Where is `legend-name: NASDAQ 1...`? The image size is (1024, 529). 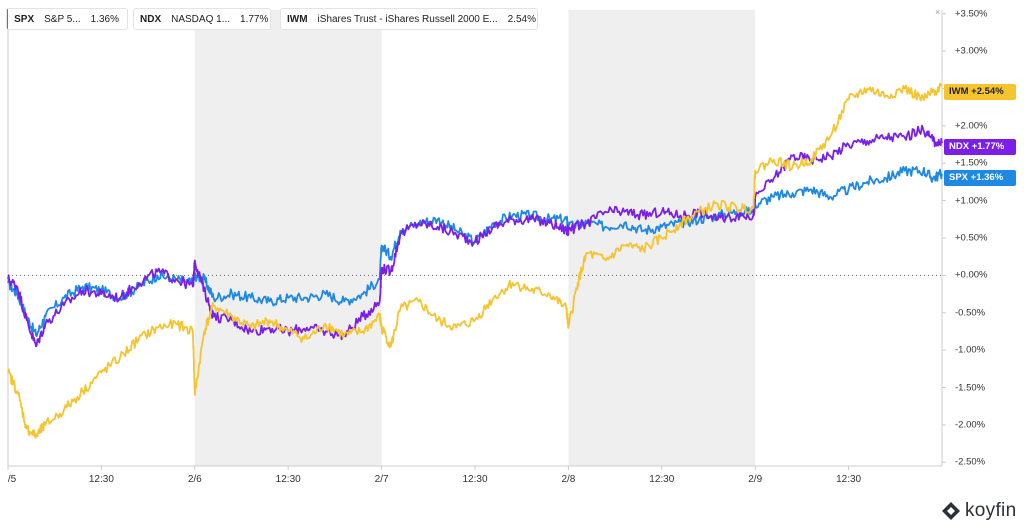 legend-name: NASDAQ 1... is located at coordinates (201, 19).